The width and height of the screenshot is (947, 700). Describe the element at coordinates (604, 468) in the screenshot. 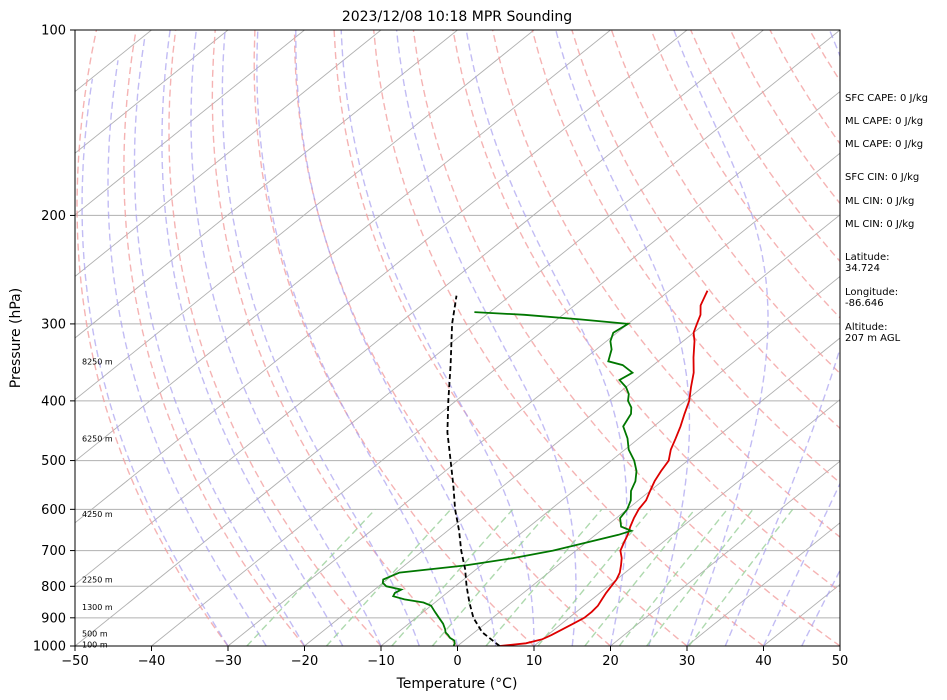

I see `temperature-line` at that location.